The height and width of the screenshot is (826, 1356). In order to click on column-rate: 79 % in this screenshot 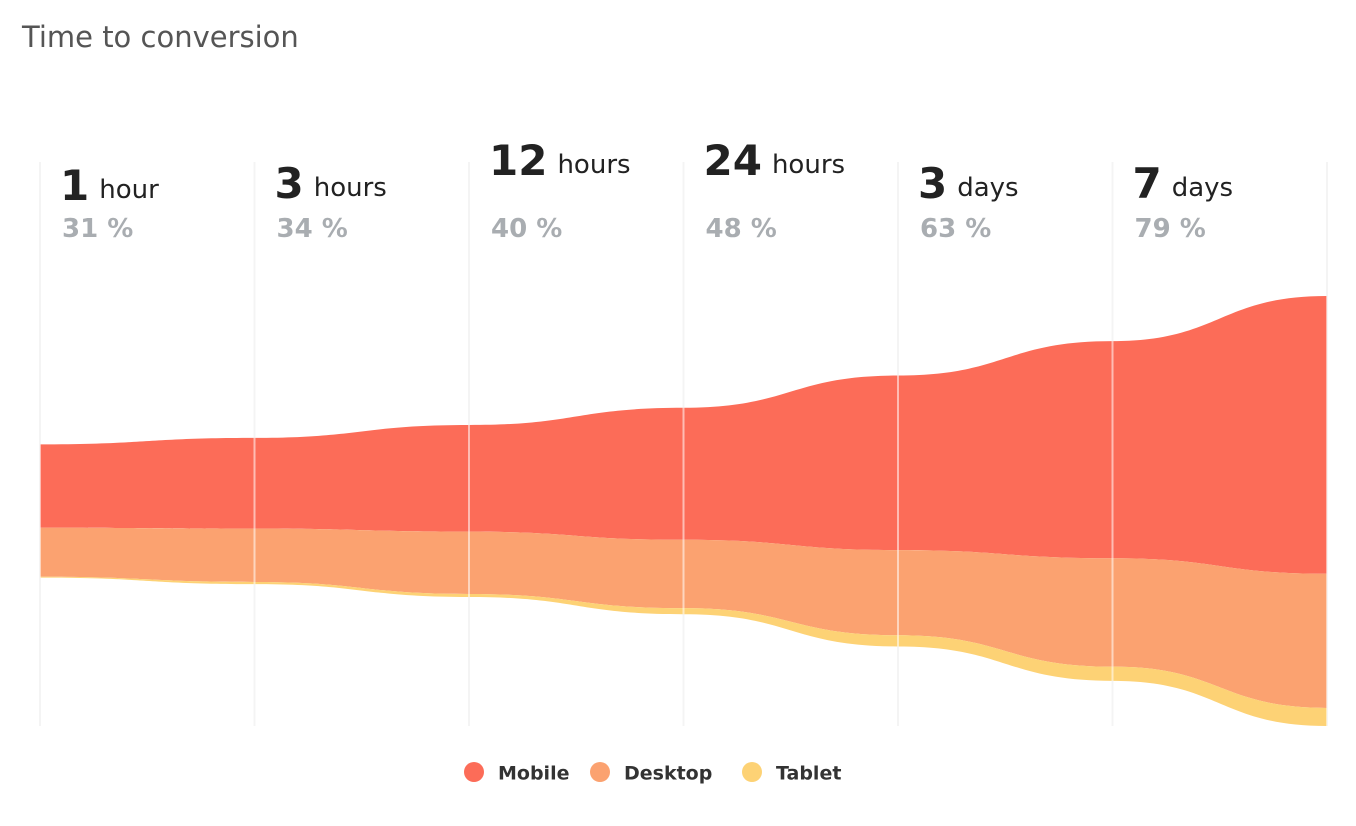, I will do `click(1170, 229)`.